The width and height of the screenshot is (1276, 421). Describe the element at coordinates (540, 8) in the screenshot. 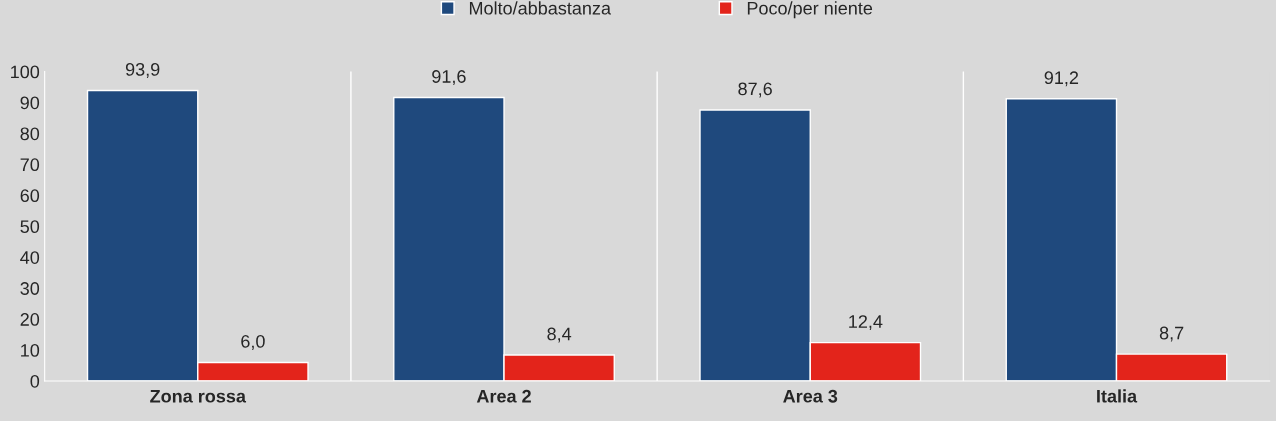

I see `legend-label: Molto/abbastanza` at that location.